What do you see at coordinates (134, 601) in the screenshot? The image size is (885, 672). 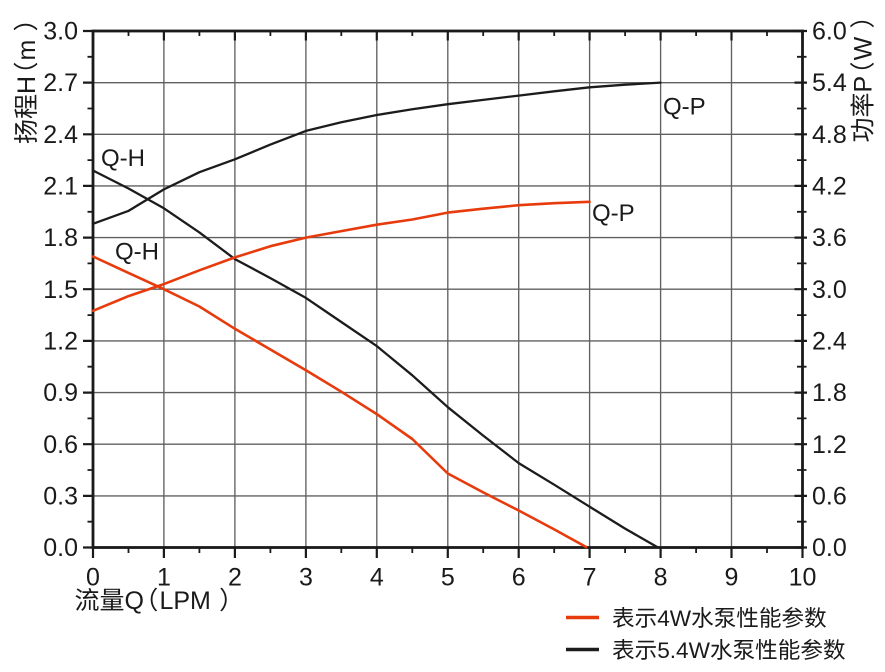 I see `svg-text: Q` at bounding box center [134, 601].